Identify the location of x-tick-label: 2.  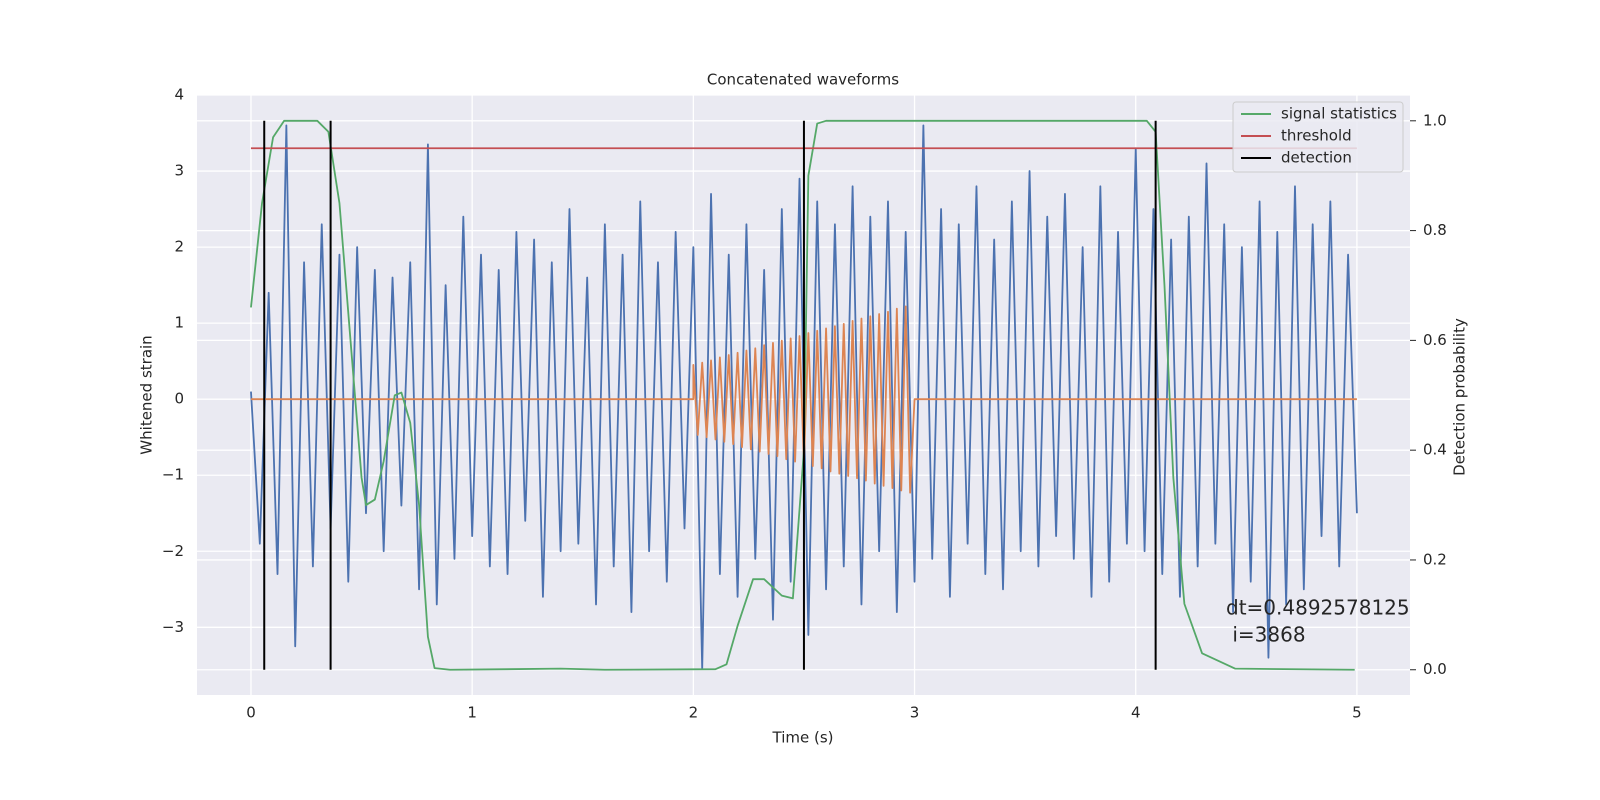
(694, 713).